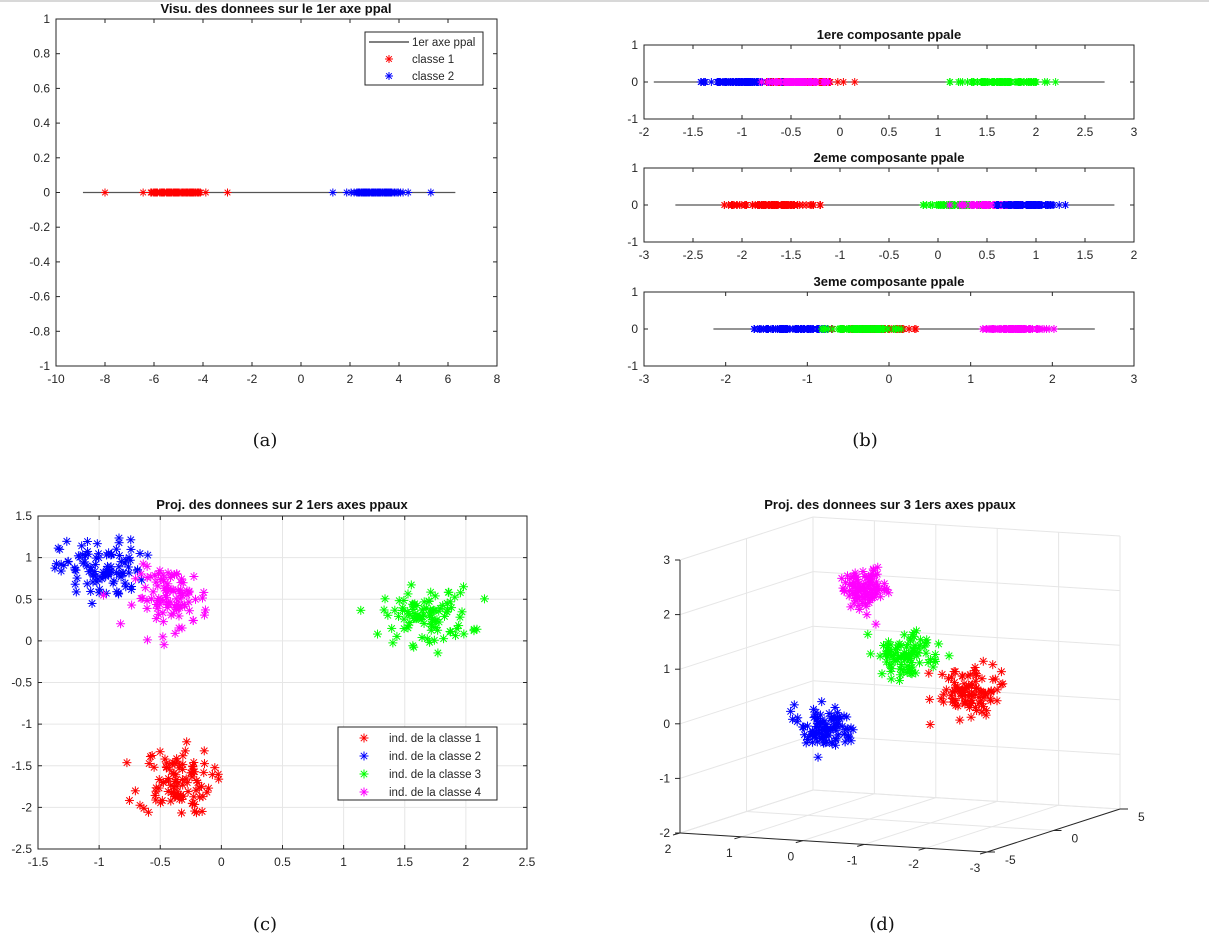  What do you see at coordinates (729, 853) in the screenshot?
I see `x-tick-label: 1` at bounding box center [729, 853].